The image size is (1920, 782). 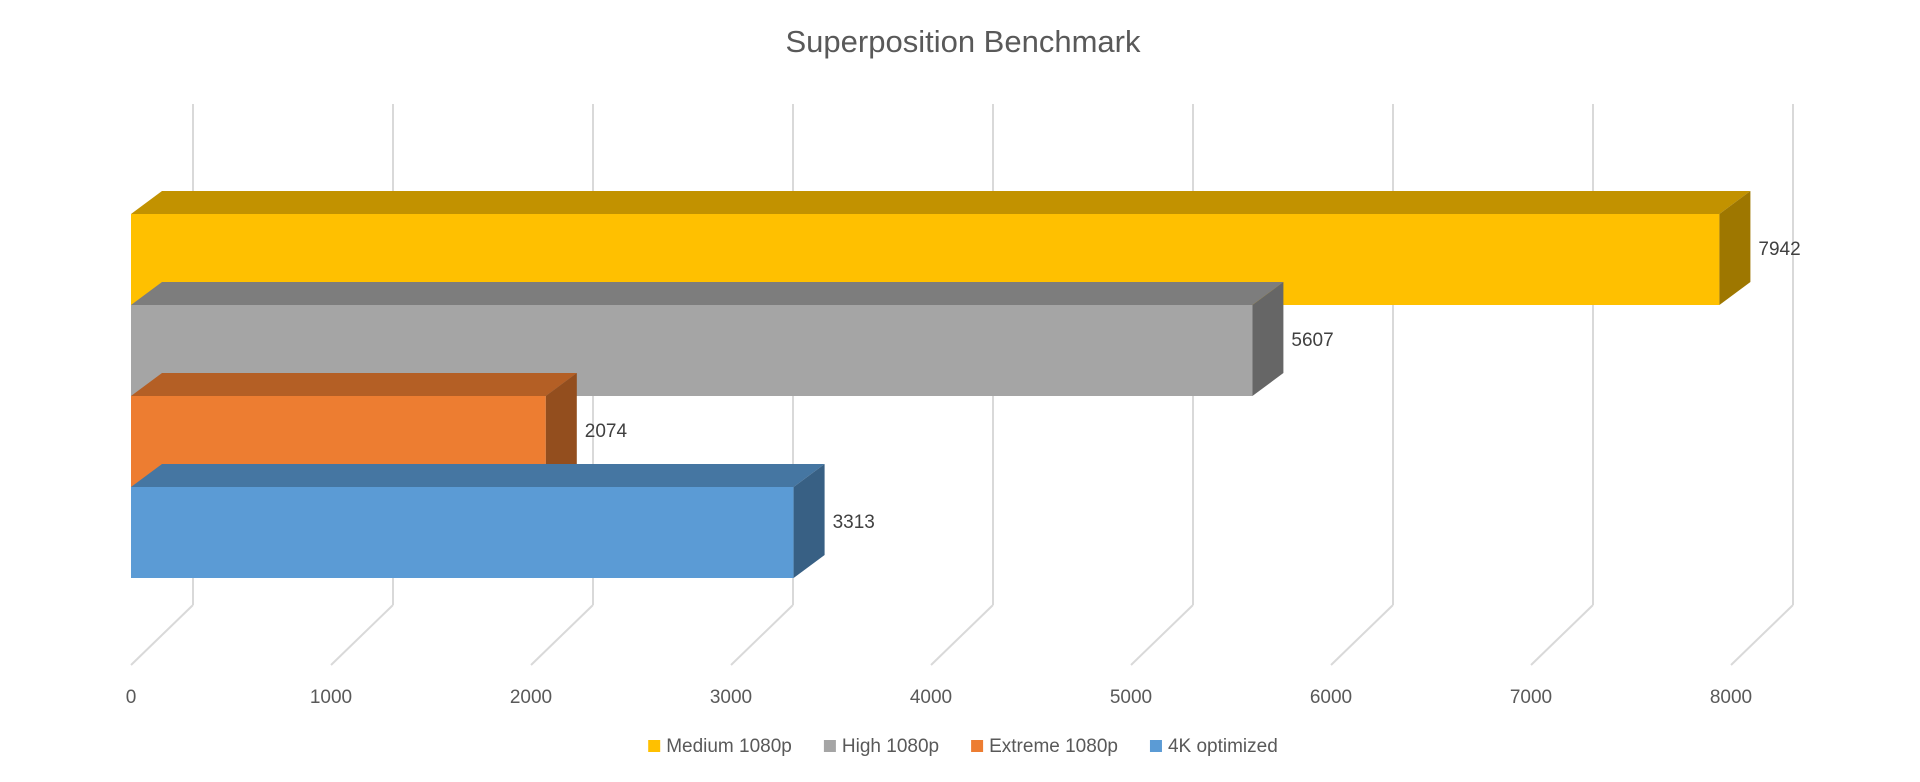 I want to click on bar-front-face, so click(x=462, y=532).